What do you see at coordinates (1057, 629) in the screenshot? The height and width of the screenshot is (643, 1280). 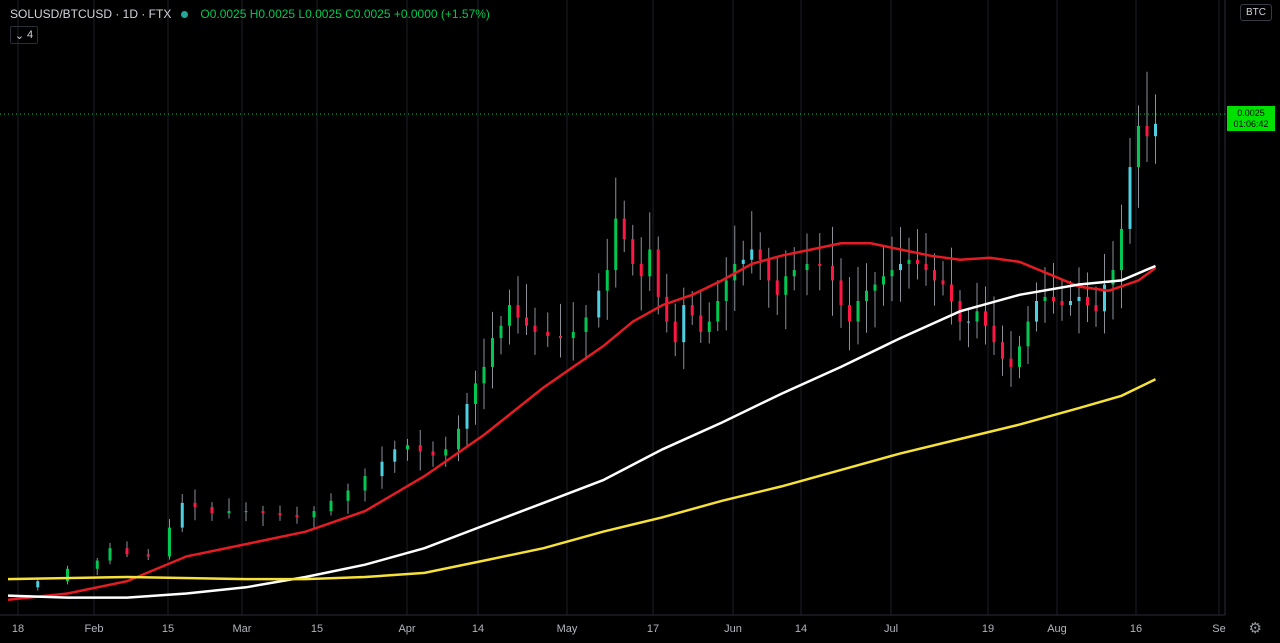 I see `x-tick-label: Aug` at bounding box center [1057, 629].